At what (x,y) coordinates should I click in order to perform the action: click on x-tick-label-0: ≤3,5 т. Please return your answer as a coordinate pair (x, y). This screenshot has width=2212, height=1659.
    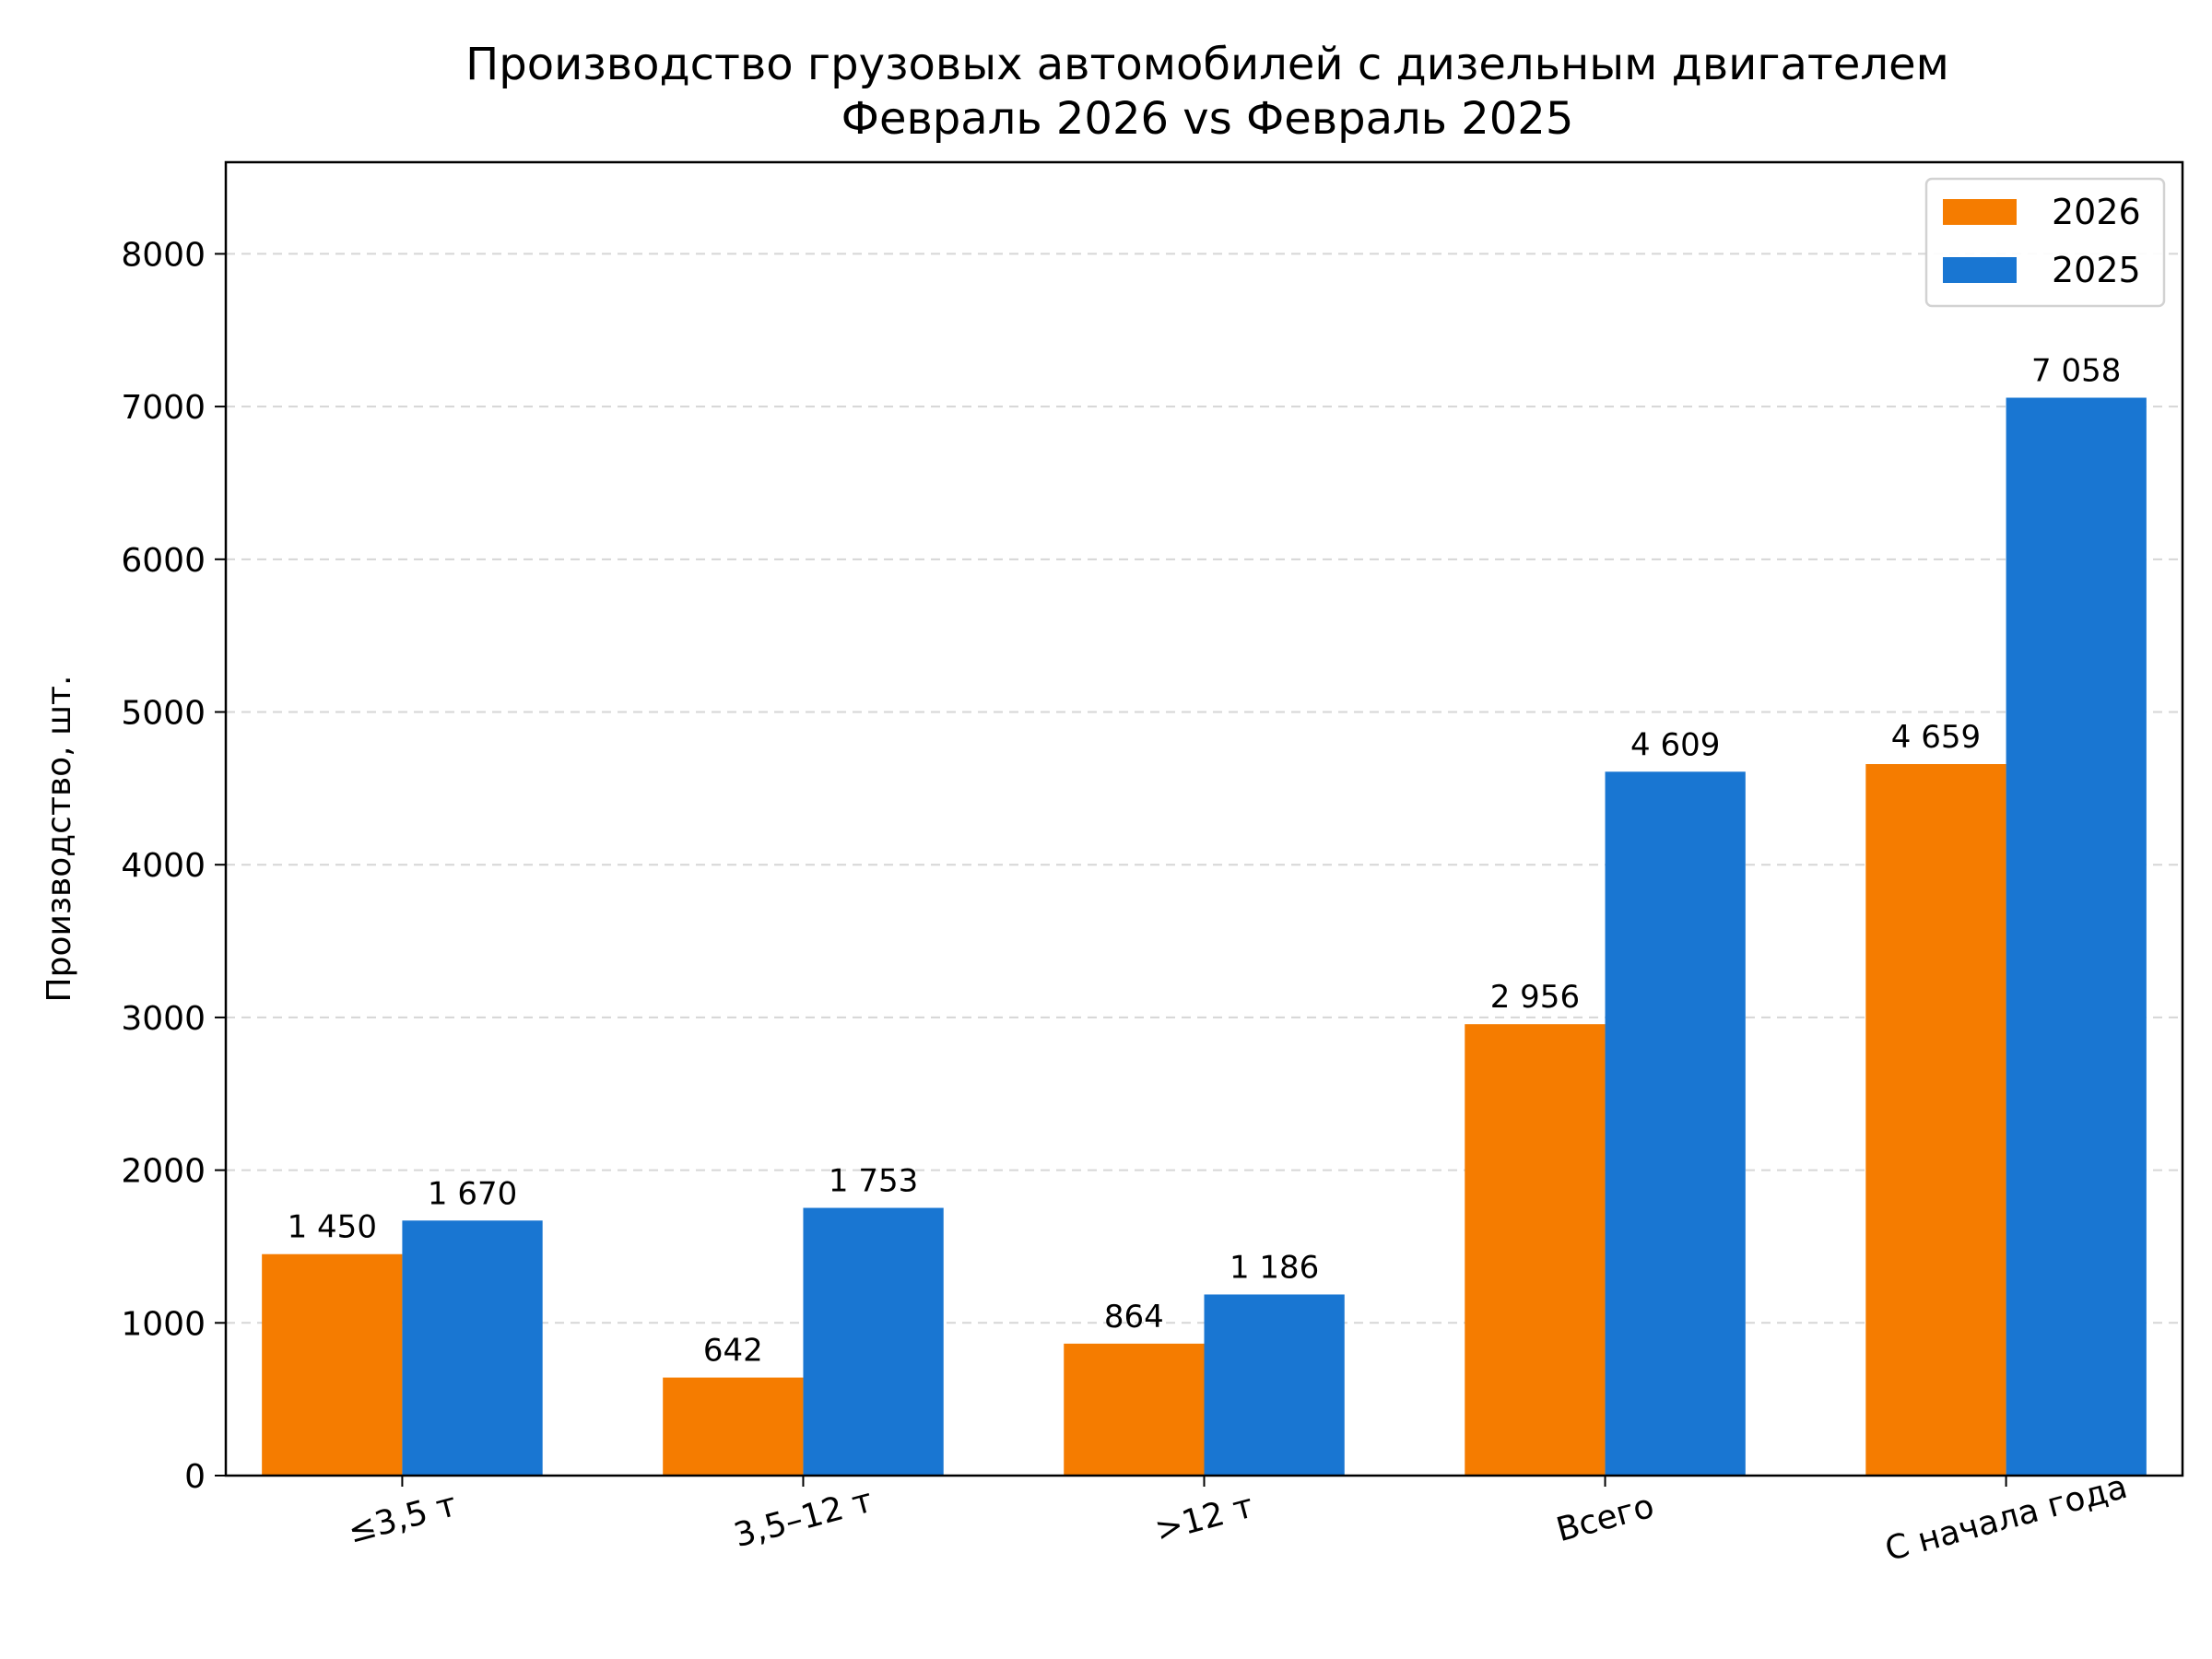
    Looking at the image, I should click on (402, 1518).